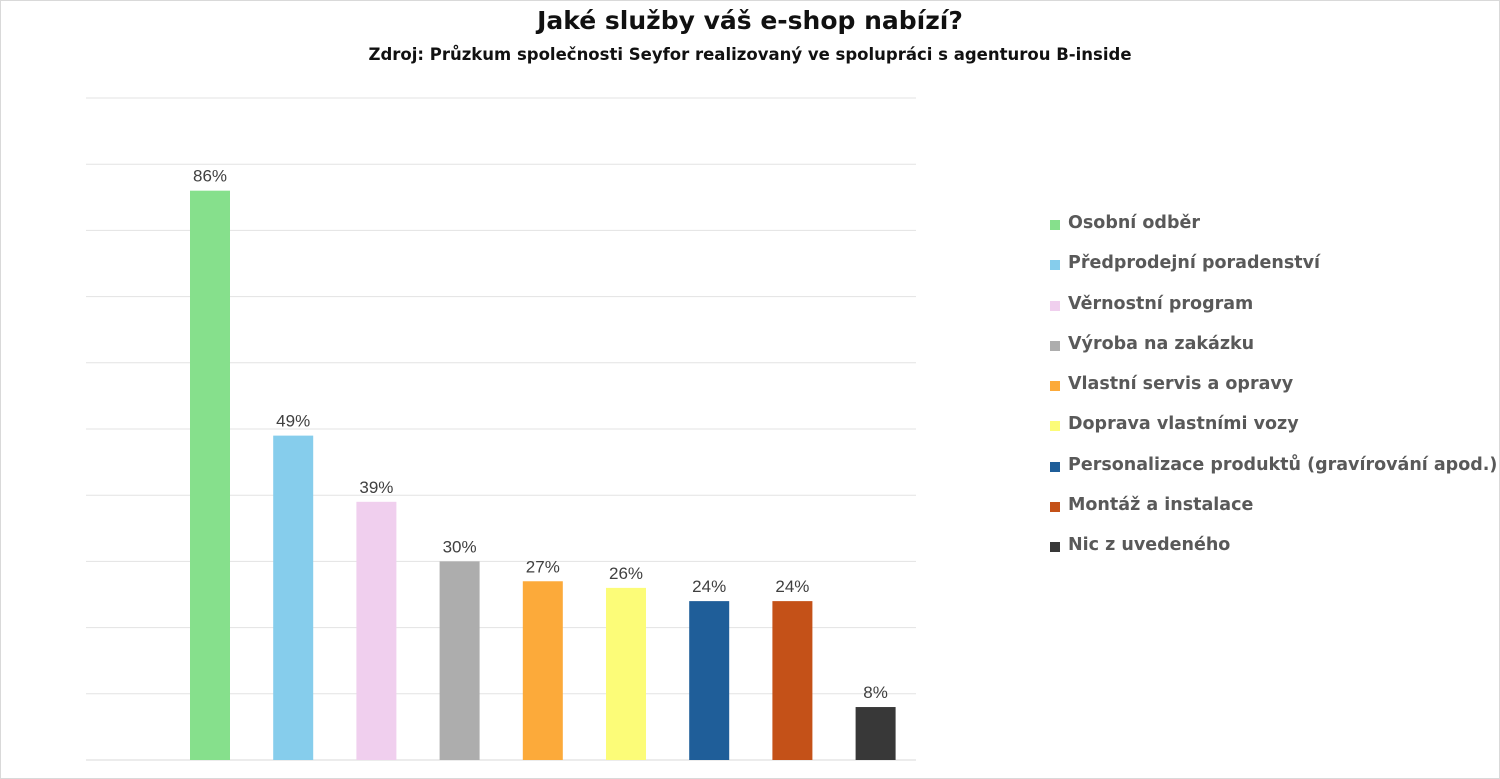  What do you see at coordinates (210, 176) in the screenshot?
I see `data-label: 86%` at bounding box center [210, 176].